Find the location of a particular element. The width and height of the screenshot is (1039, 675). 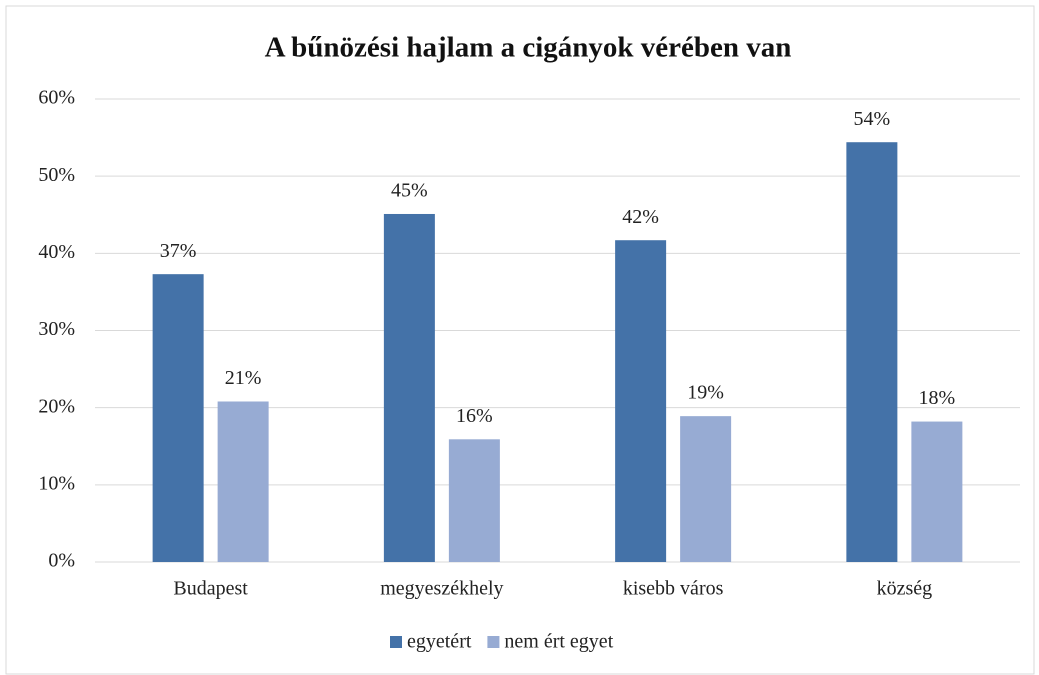

chart-title: A bűnözési hajlam a cigányok vérében van is located at coordinates (528, 48).